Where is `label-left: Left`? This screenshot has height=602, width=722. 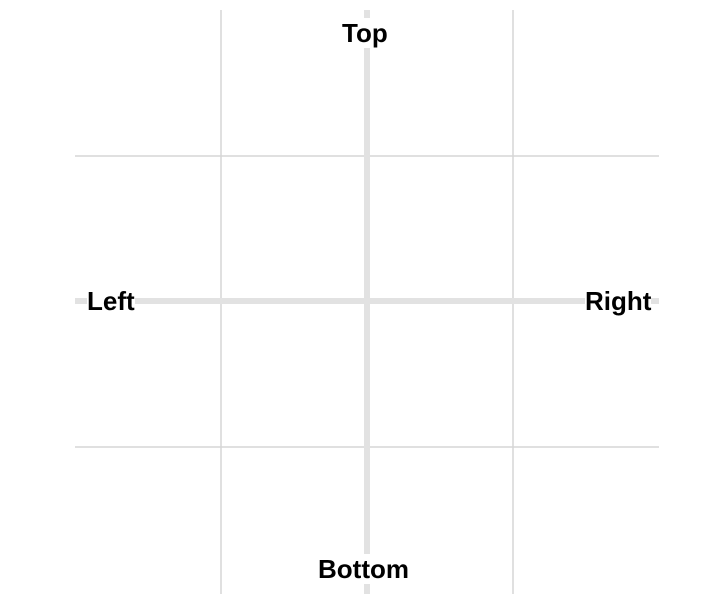
label-left: Left is located at coordinates (111, 301).